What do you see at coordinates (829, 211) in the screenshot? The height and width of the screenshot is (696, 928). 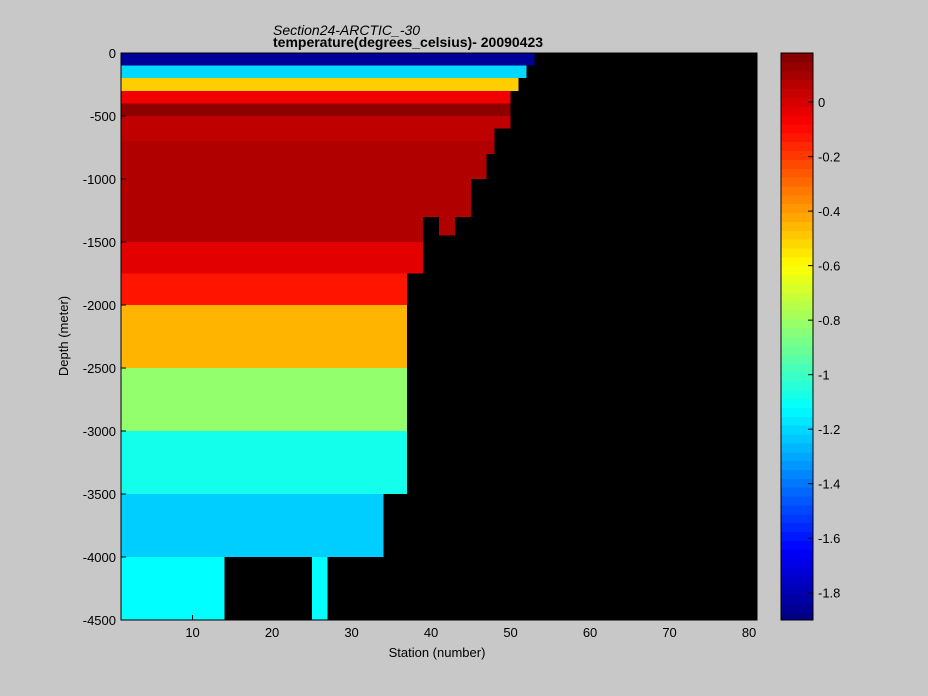 I see `colorbar-tick-label: -0.4` at bounding box center [829, 211].